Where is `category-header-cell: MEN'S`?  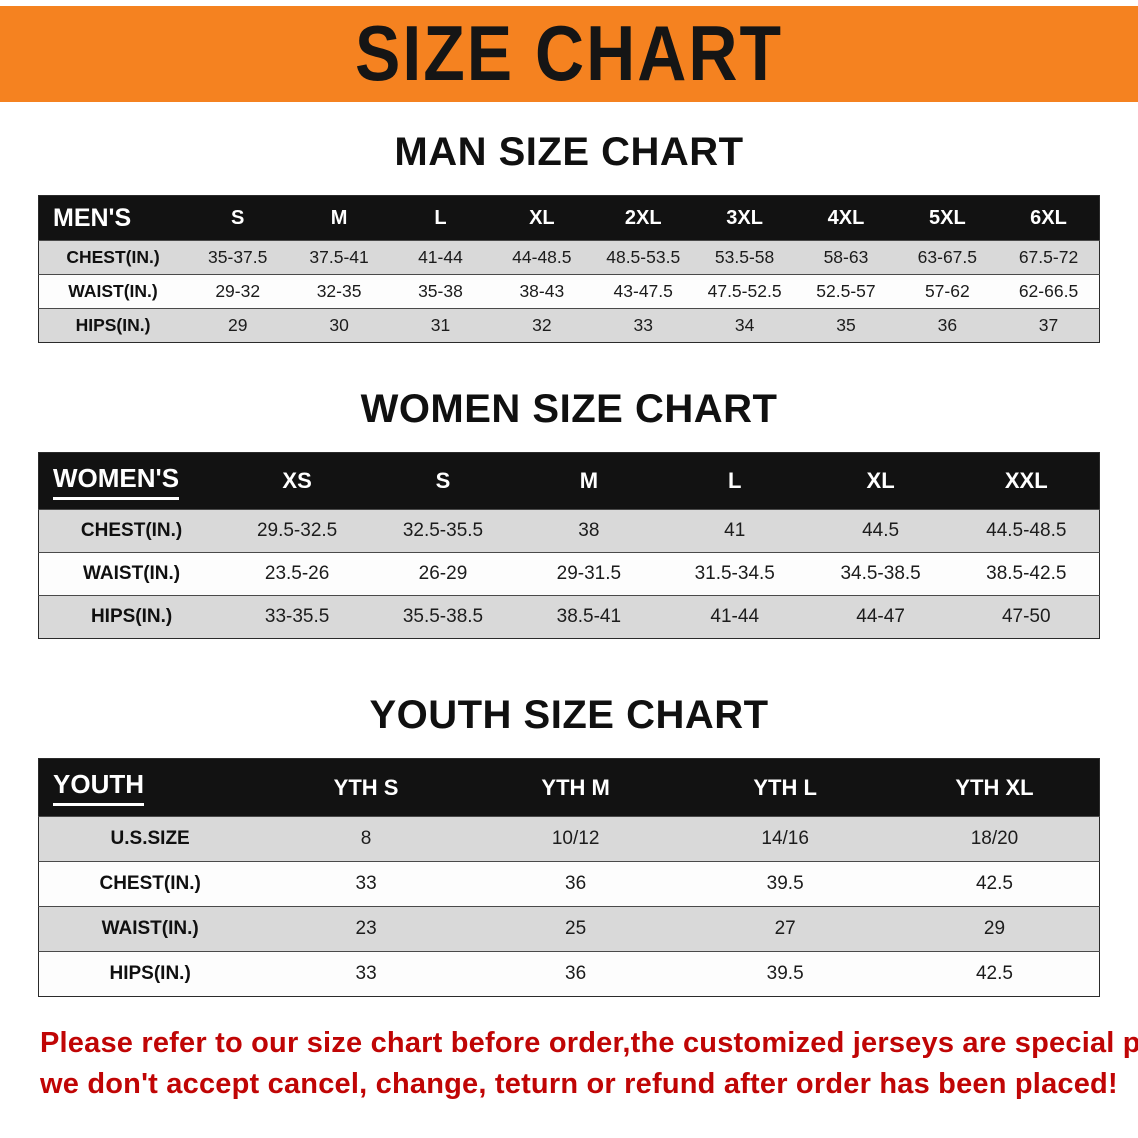 category-header-cell: MEN'S is located at coordinates (92, 217).